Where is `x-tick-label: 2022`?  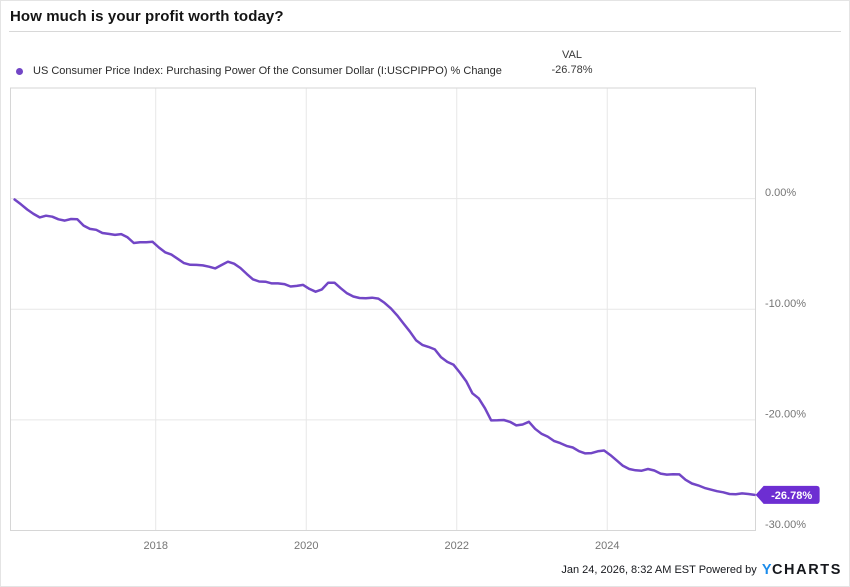 x-tick-label: 2022 is located at coordinates (457, 546).